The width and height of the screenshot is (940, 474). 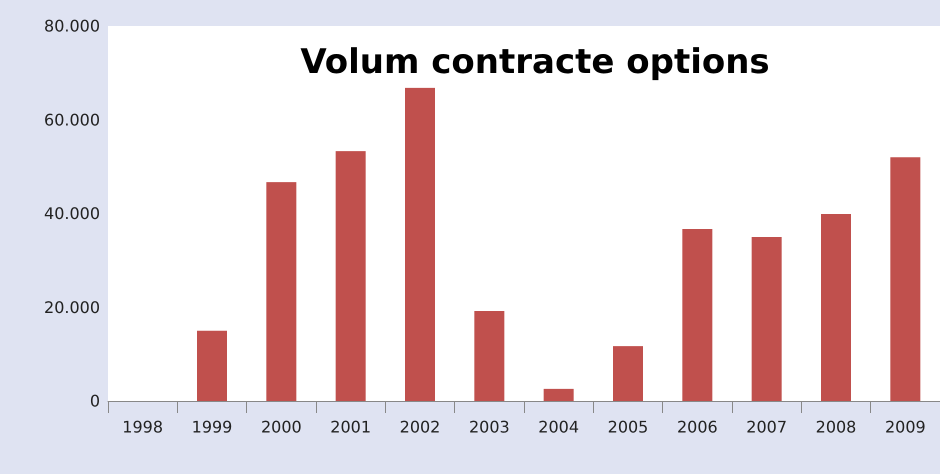 I want to click on x-tick-label: 2002, so click(x=420, y=427).